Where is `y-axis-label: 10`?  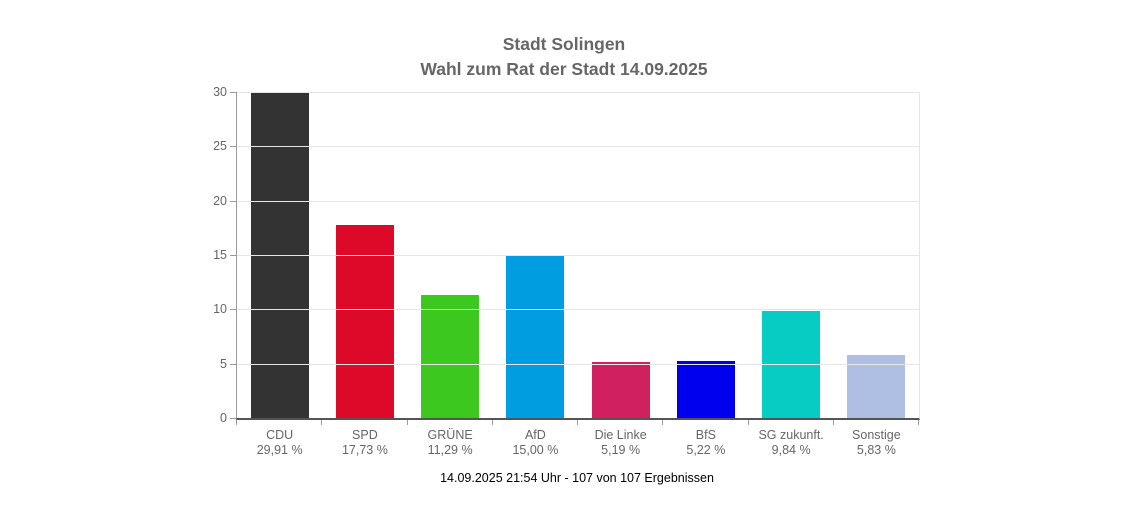
y-axis-label: 10 is located at coordinates (220, 309).